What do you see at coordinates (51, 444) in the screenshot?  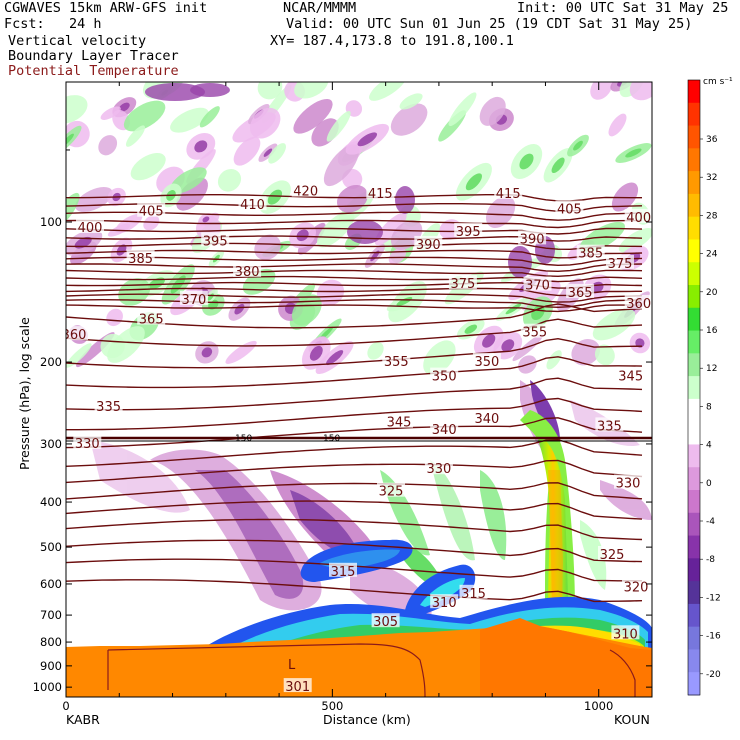 I see `y-tick-label: 300` at bounding box center [51, 444].